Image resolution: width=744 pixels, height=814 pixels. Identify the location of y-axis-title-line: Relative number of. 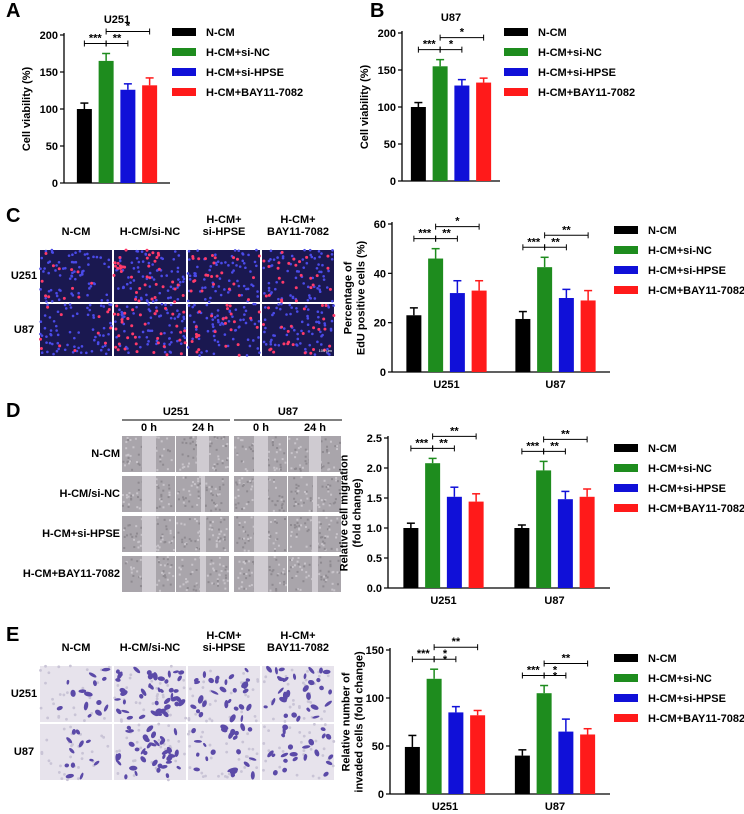
(347, 721).